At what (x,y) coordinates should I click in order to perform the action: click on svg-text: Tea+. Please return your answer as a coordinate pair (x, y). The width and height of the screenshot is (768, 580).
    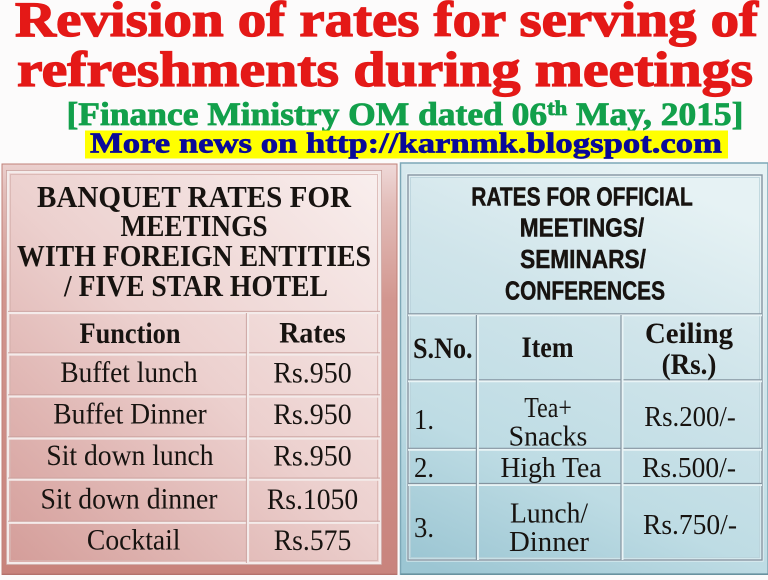
    Looking at the image, I should click on (548, 408).